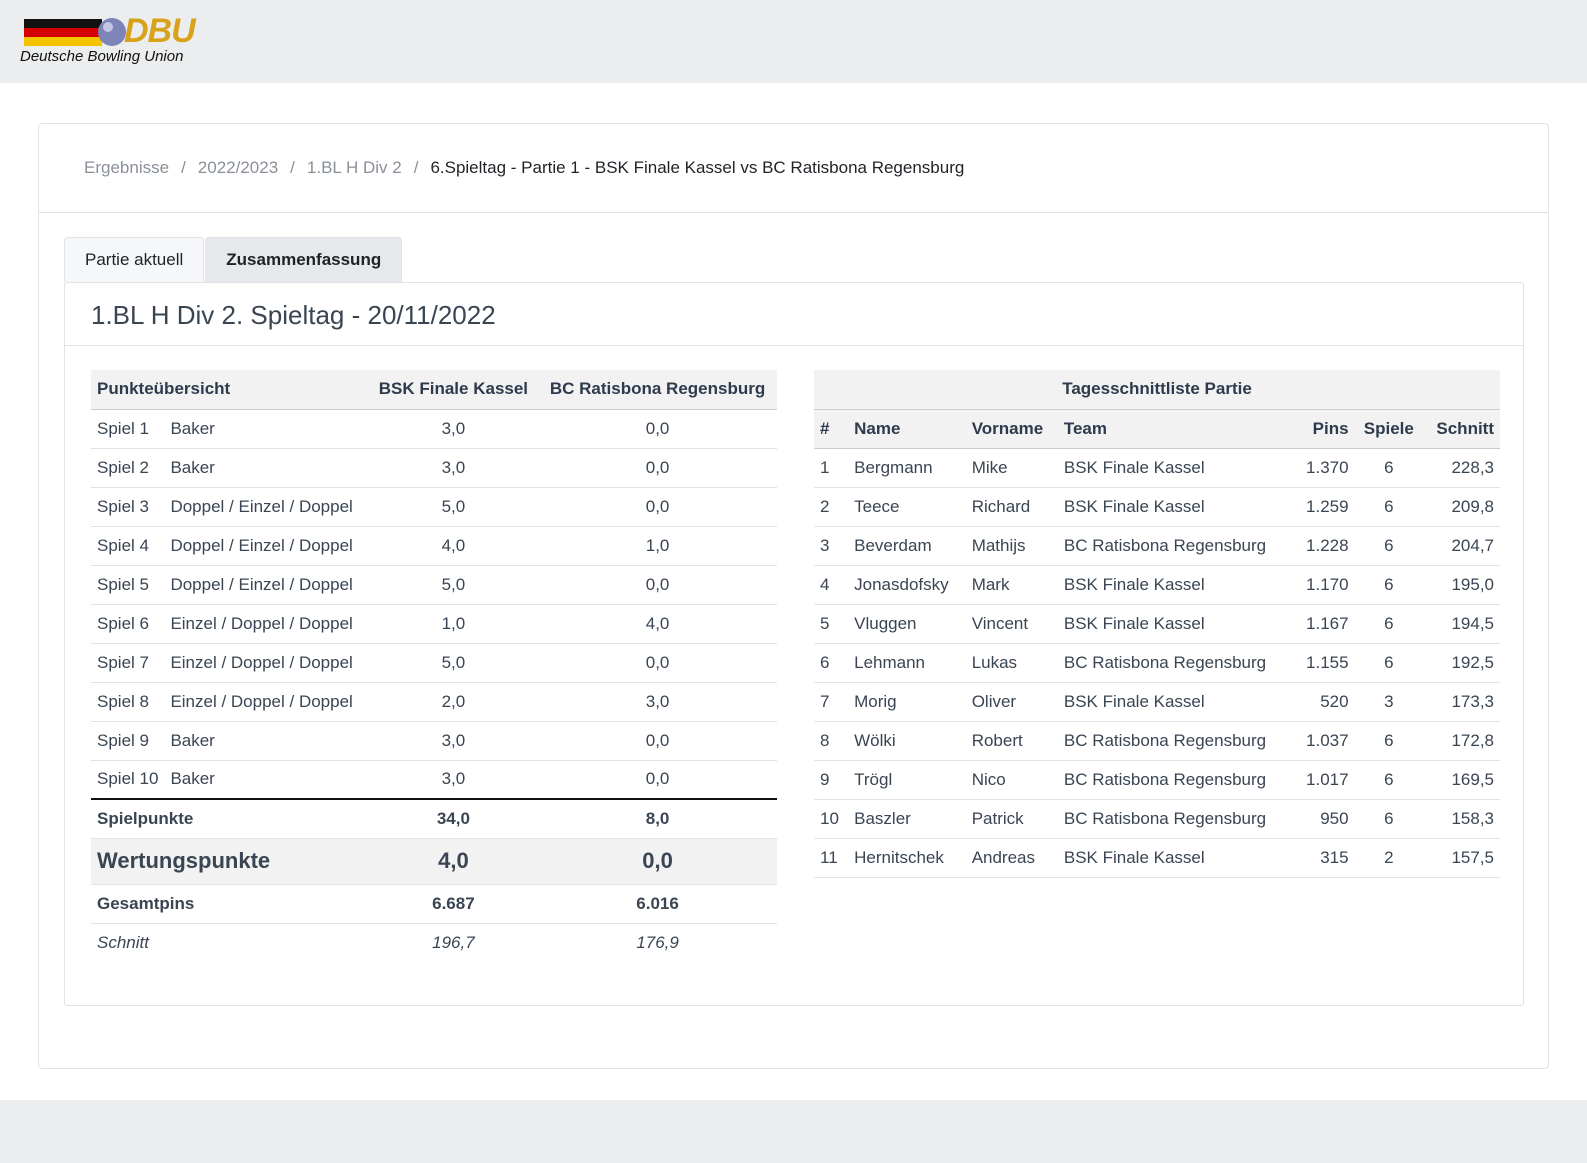 The image size is (1587, 1163). Describe the element at coordinates (1461, 780) in the screenshot. I see `cell: 169,5` at that location.